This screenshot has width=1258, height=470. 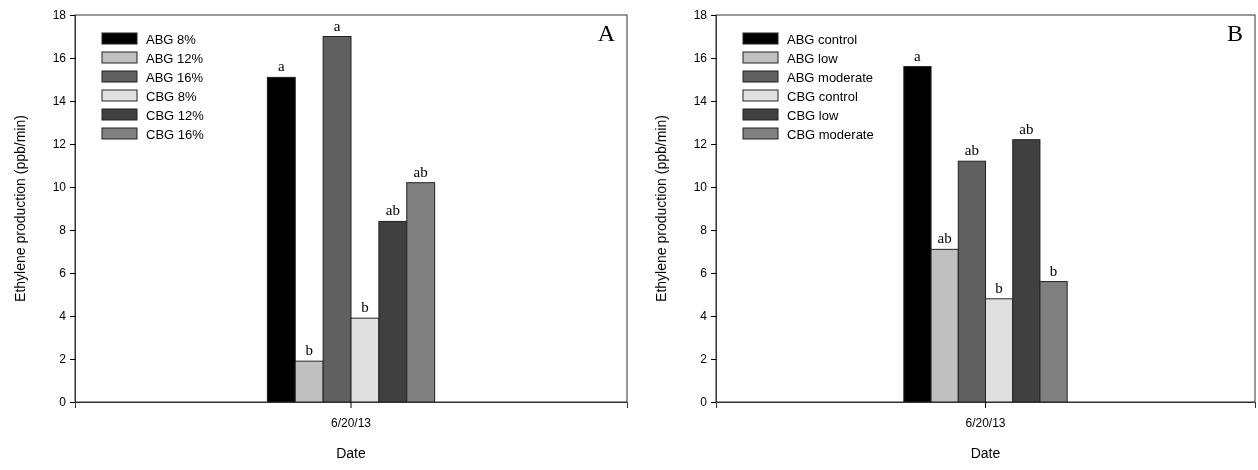 I want to click on chart-title: B, so click(x=1234, y=33).